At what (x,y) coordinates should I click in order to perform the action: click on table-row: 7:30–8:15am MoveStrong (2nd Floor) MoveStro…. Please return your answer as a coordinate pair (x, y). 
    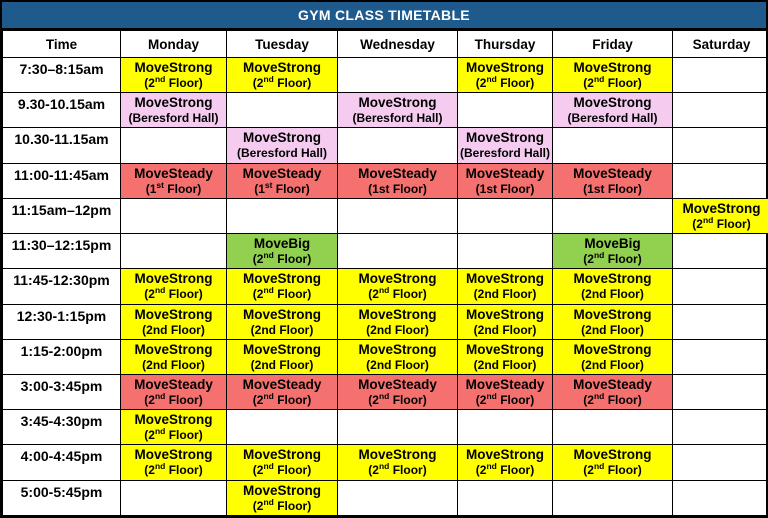
    Looking at the image, I should click on (385, 75).